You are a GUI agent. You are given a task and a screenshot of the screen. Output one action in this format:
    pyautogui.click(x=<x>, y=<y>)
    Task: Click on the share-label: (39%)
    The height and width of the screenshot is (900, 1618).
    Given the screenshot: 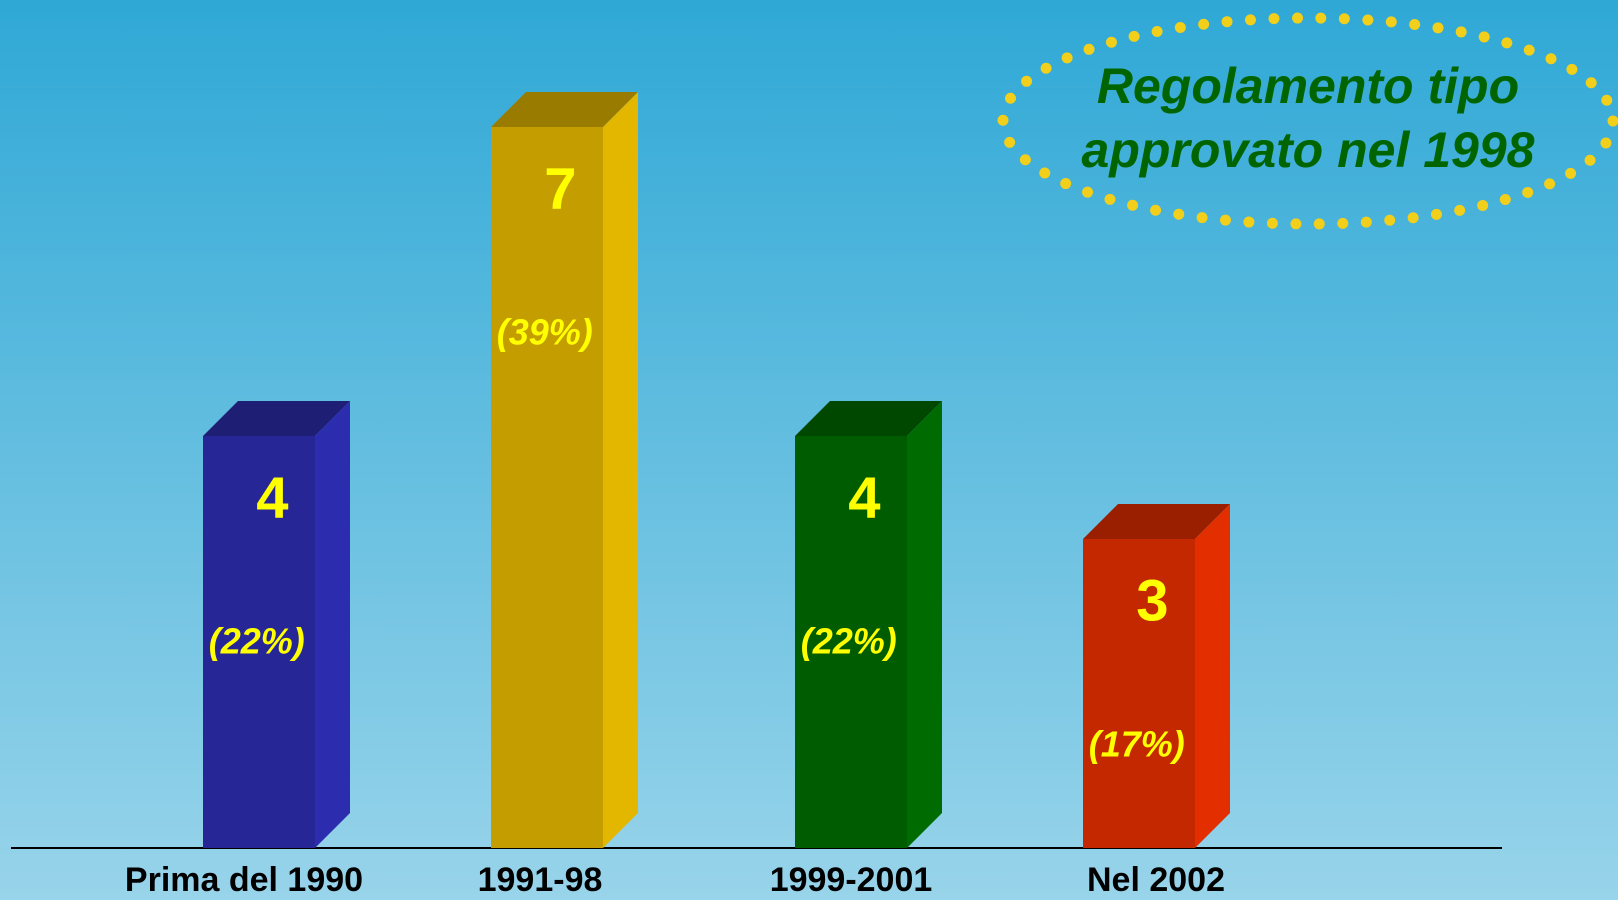 What is the action you would take?
    pyautogui.click(x=545, y=332)
    